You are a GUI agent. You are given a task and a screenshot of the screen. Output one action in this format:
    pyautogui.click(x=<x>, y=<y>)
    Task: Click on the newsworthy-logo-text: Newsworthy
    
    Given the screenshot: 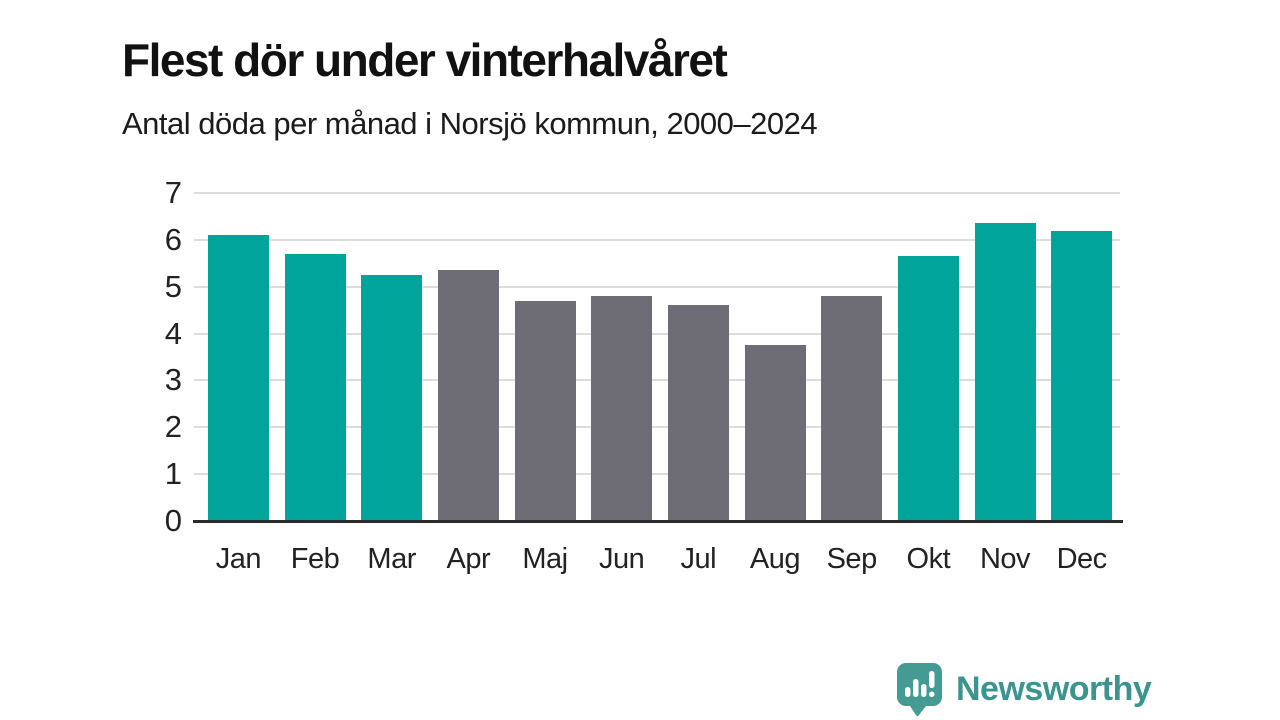 What is the action you would take?
    pyautogui.click(x=1054, y=689)
    